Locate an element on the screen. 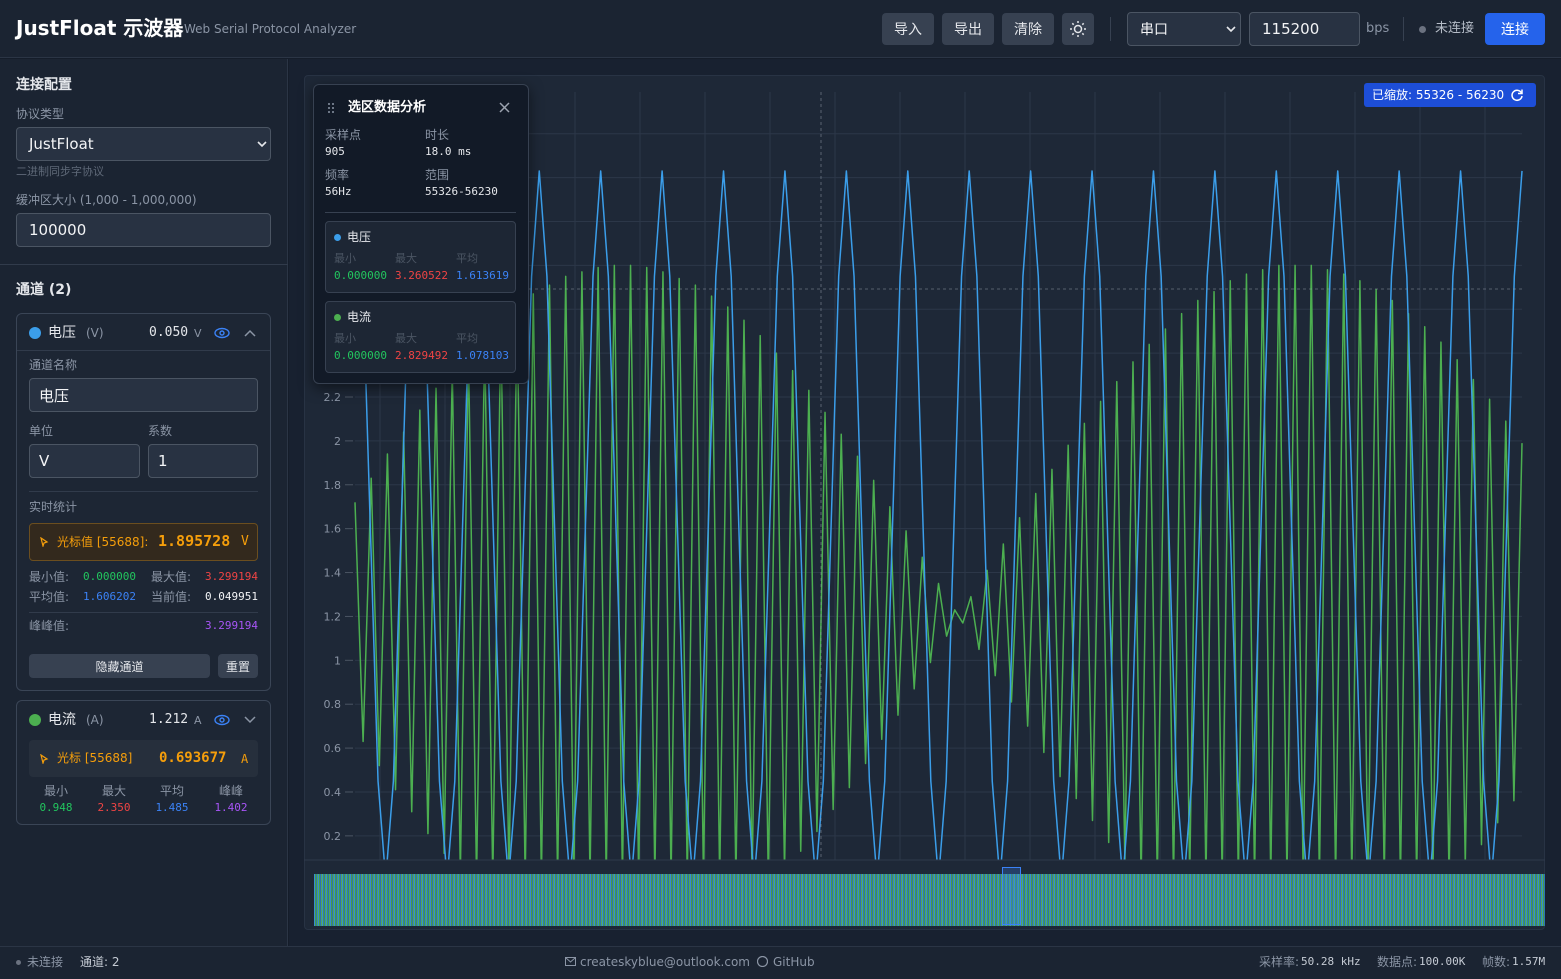 Image resolution: width=1561 pixels, height=979 pixels. app-title: JustFloat 示波器 is located at coordinates (99, 28).